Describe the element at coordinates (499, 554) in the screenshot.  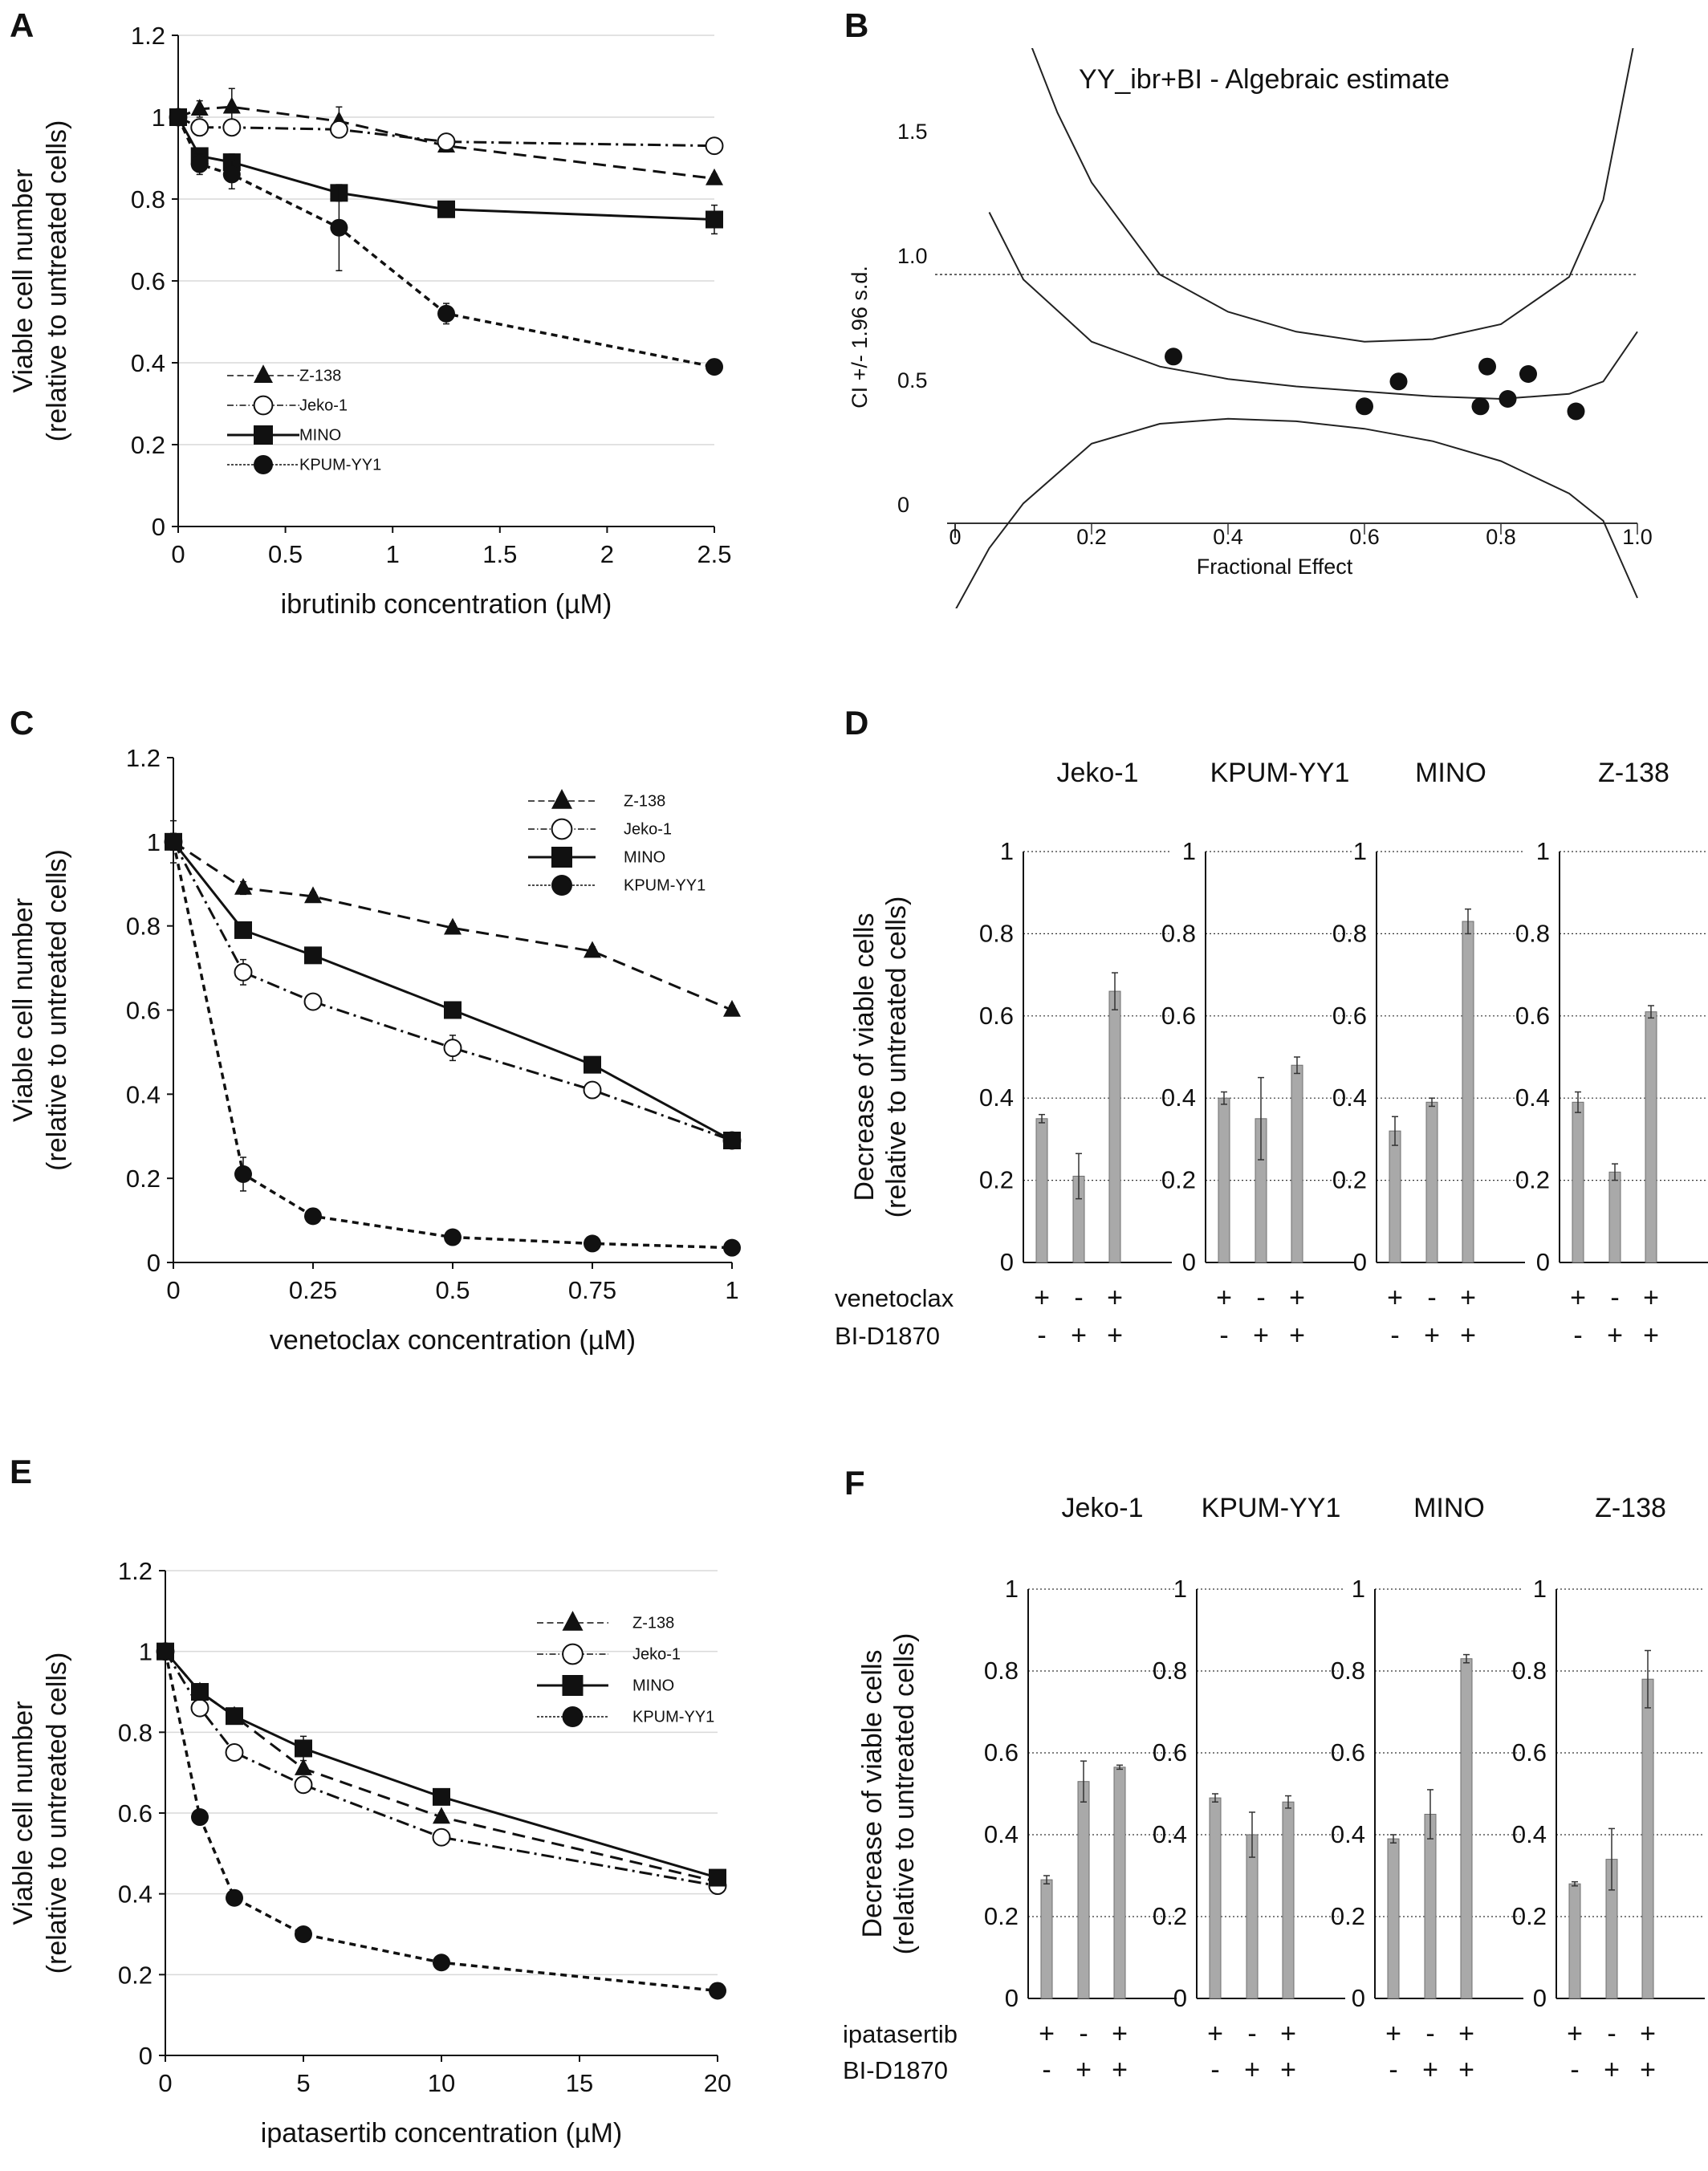
I see `x-tick-label: 1.5` at that location.